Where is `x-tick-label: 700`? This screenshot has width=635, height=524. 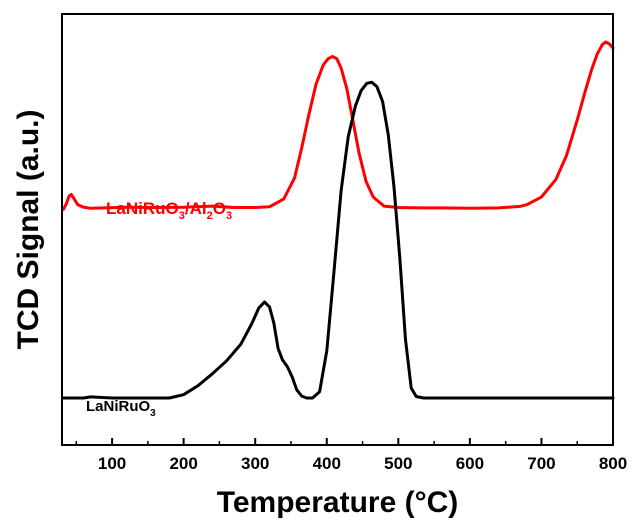
x-tick-label: 700 is located at coordinates (541, 463).